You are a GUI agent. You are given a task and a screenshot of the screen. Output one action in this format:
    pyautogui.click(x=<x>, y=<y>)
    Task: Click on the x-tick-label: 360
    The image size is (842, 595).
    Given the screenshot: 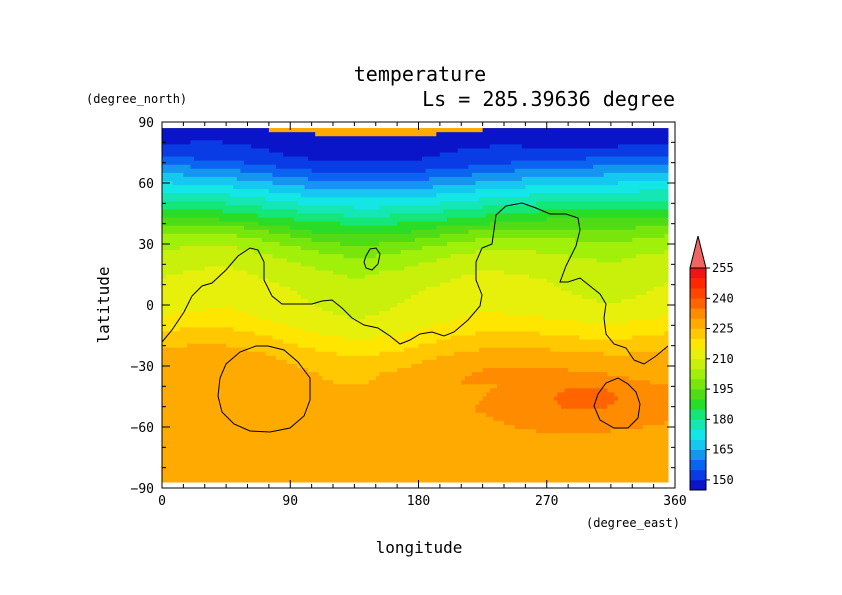 What is the action you would take?
    pyautogui.click(x=674, y=501)
    